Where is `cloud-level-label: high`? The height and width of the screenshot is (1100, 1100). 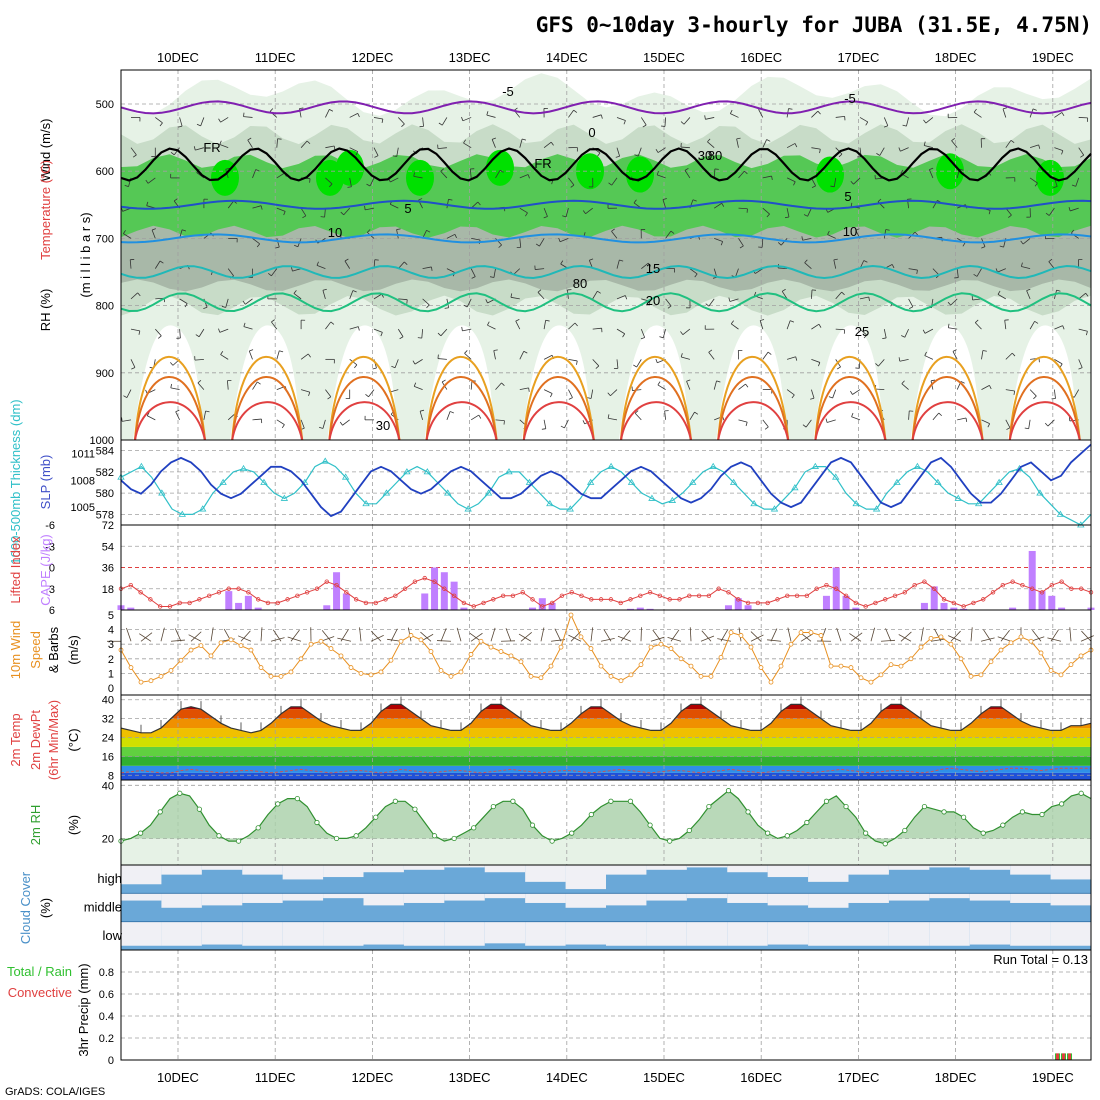
cloud-level-label: high is located at coordinates (109, 878).